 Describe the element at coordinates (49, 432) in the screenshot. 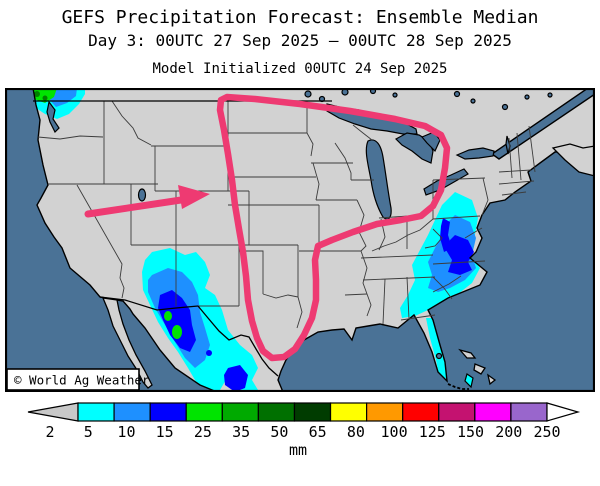

I see `colorbar-tick-label: 2` at that location.